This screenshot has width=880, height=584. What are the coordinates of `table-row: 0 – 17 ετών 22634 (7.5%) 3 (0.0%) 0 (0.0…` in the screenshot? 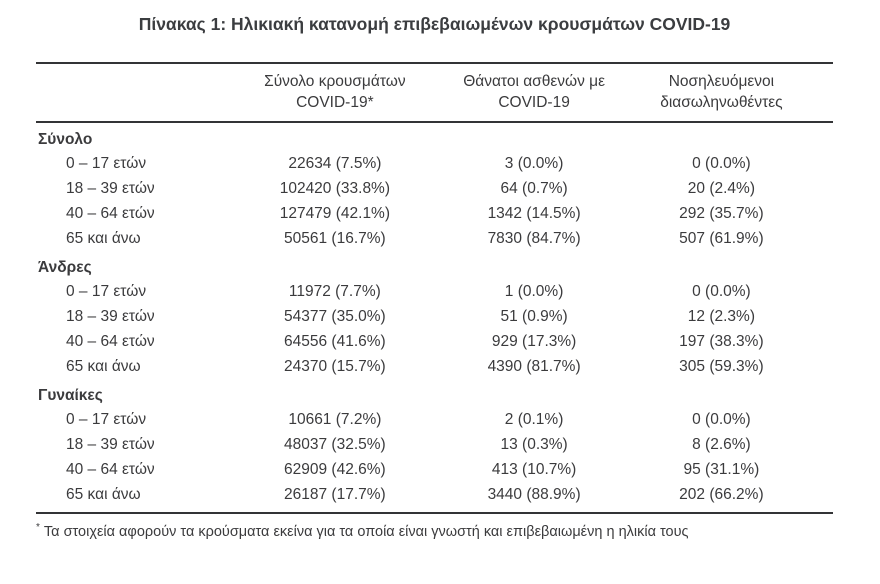 It's located at (434, 163).